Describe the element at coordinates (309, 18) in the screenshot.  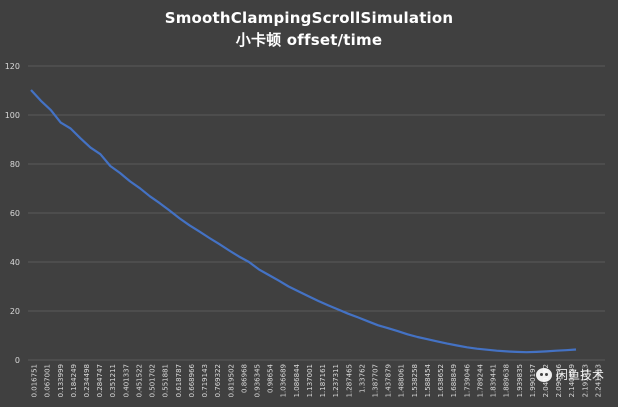
I see `chart-title: SmoothClampingScrollSimulation` at that location.